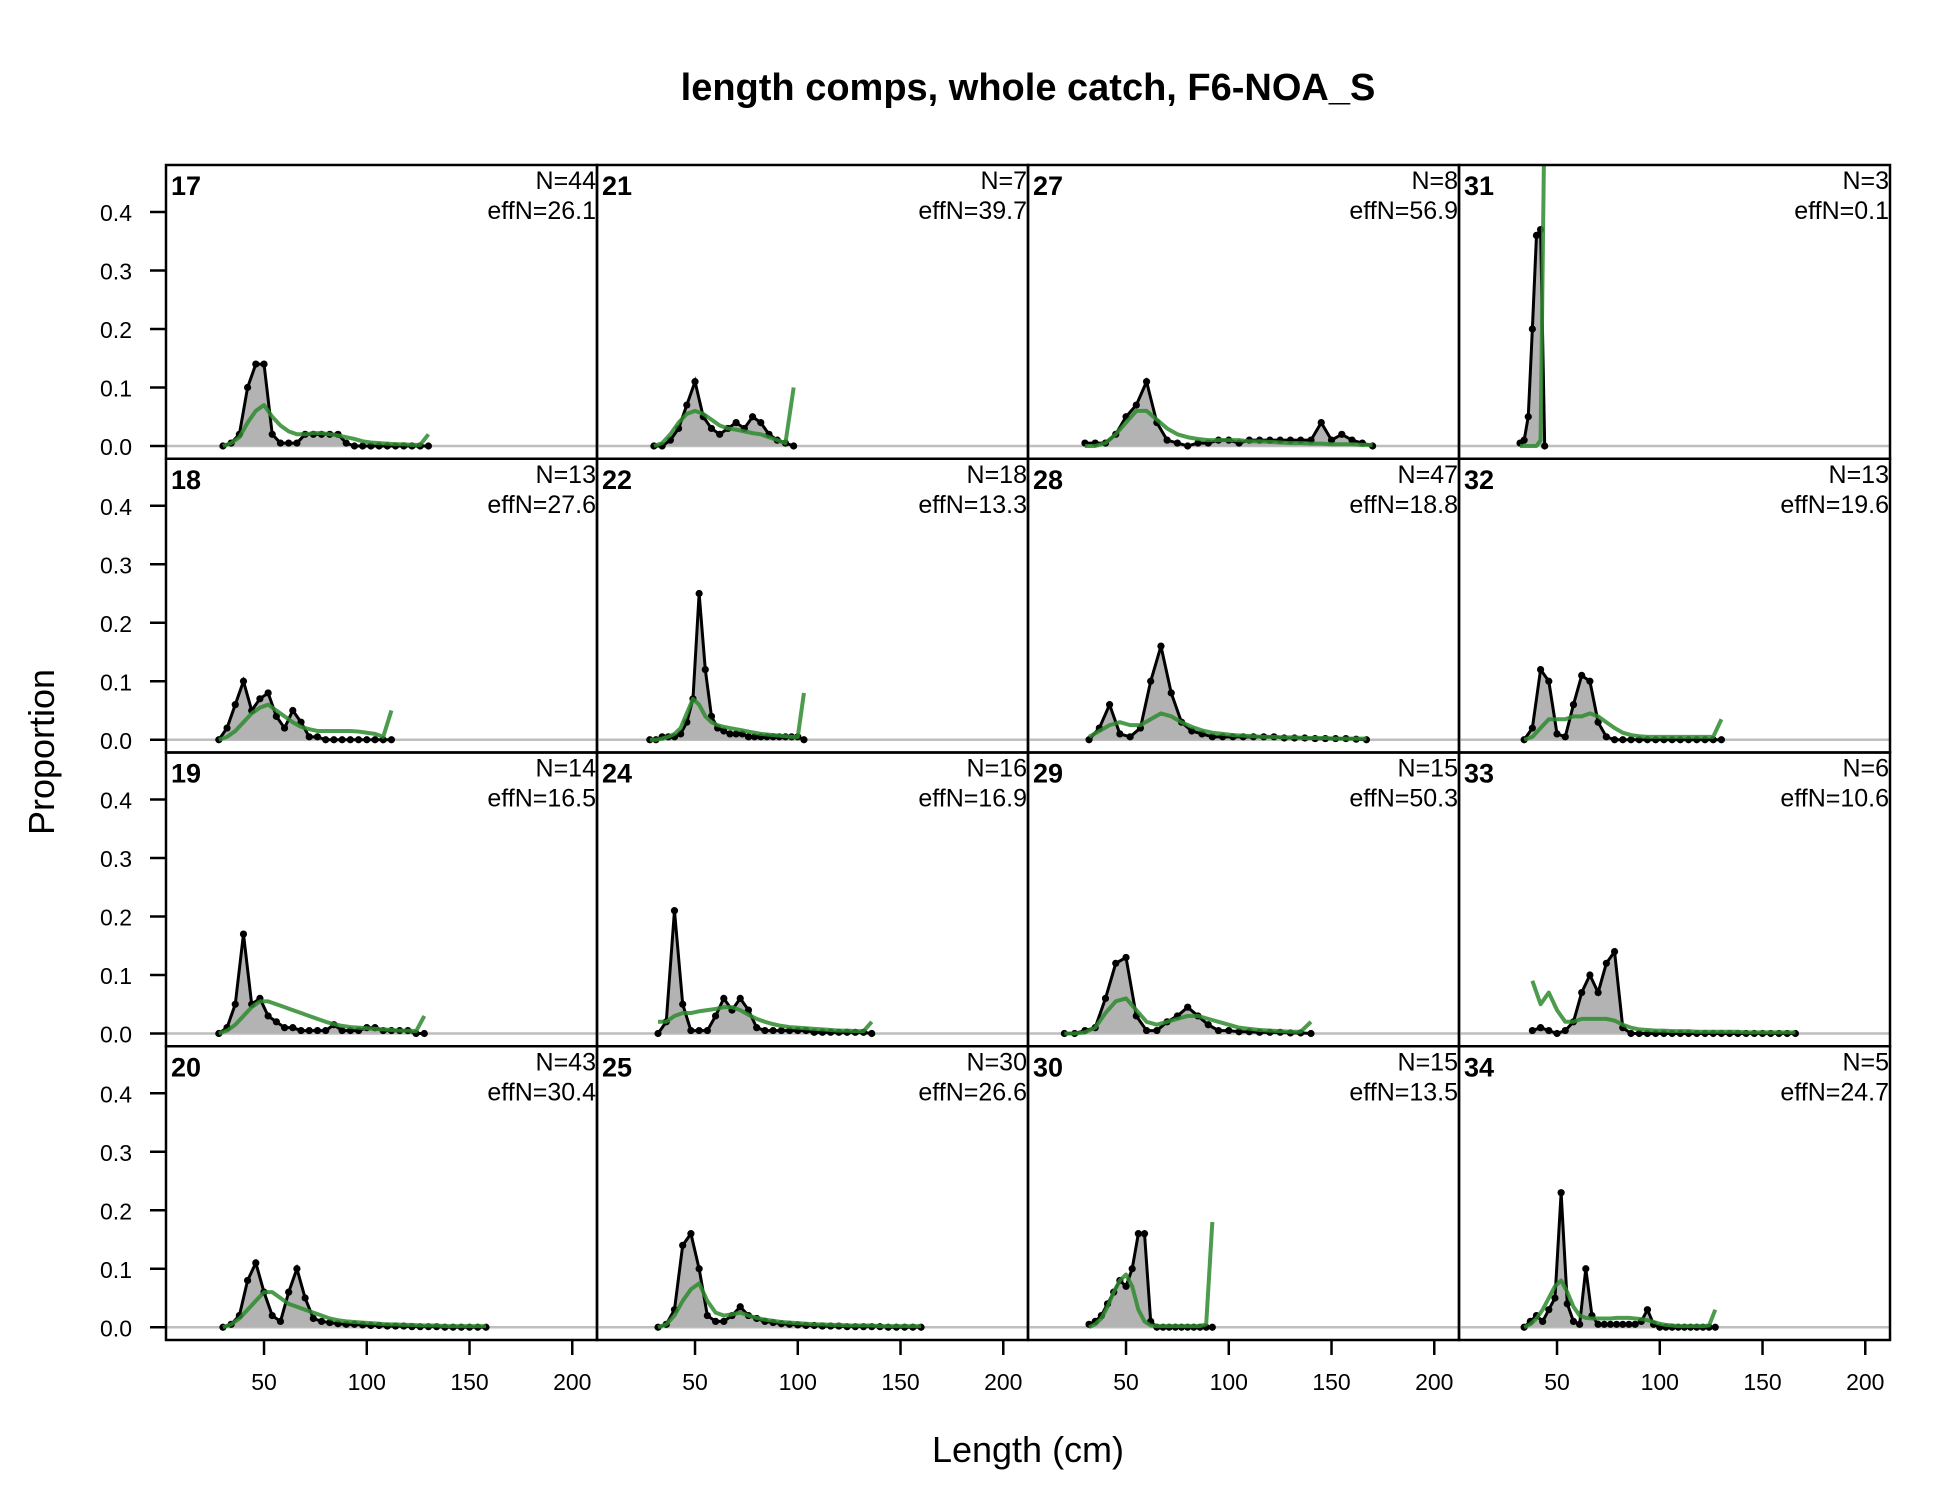 This screenshot has height=1500, width=1950. What do you see at coordinates (116, 565) in the screenshot?
I see `y-tick-label: 0.3` at bounding box center [116, 565].